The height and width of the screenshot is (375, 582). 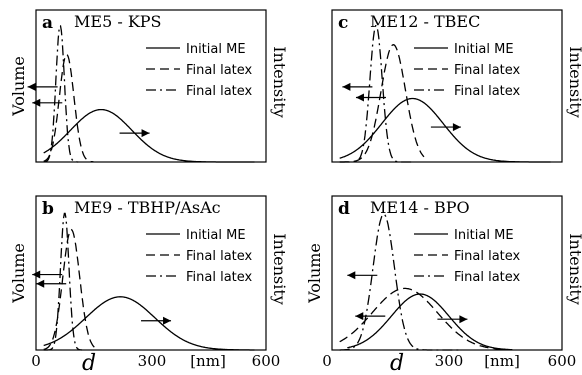 I want to click on x-variable-left: d, so click(x=89, y=363).